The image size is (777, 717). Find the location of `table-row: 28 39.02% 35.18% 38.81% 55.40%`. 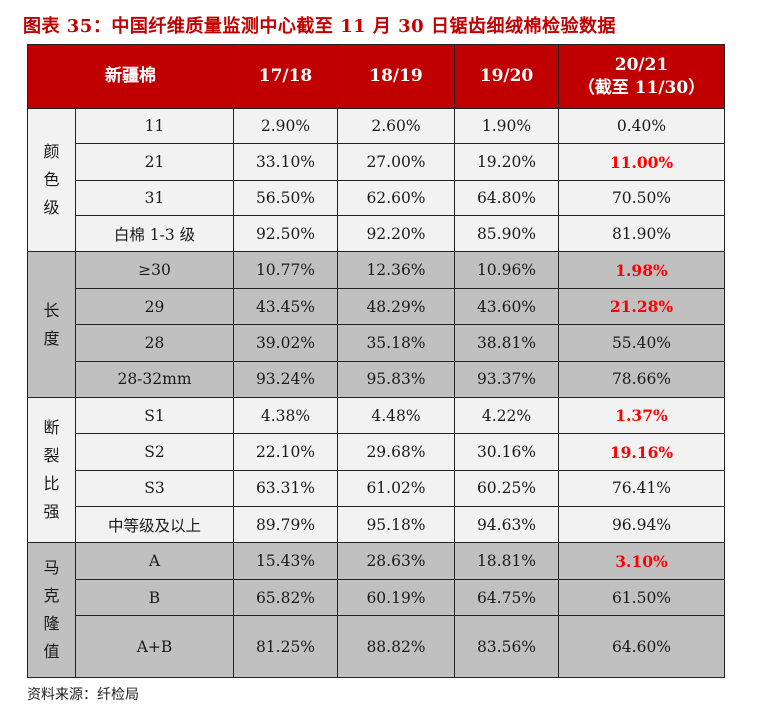

table-row: 28 39.02% 35.18% 38.81% 55.40% is located at coordinates (376, 343).